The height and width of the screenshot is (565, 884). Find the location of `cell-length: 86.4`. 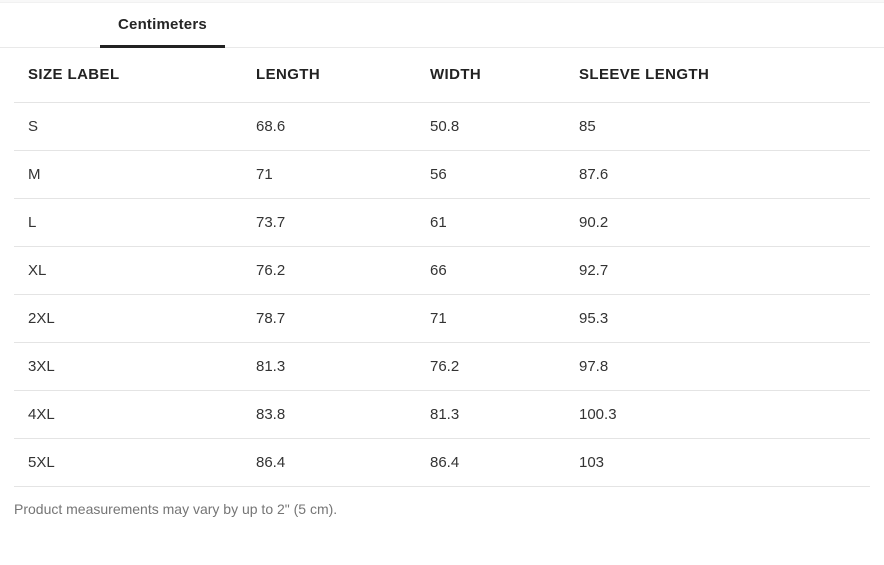

cell-length: 86.4 is located at coordinates (329, 462).